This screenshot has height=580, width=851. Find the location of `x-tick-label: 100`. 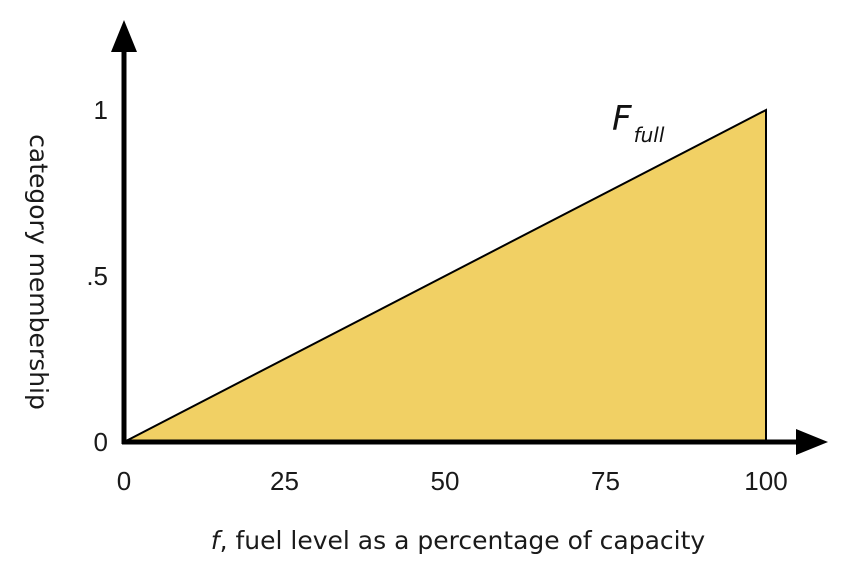

x-tick-label: 100 is located at coordinates (765, 481).